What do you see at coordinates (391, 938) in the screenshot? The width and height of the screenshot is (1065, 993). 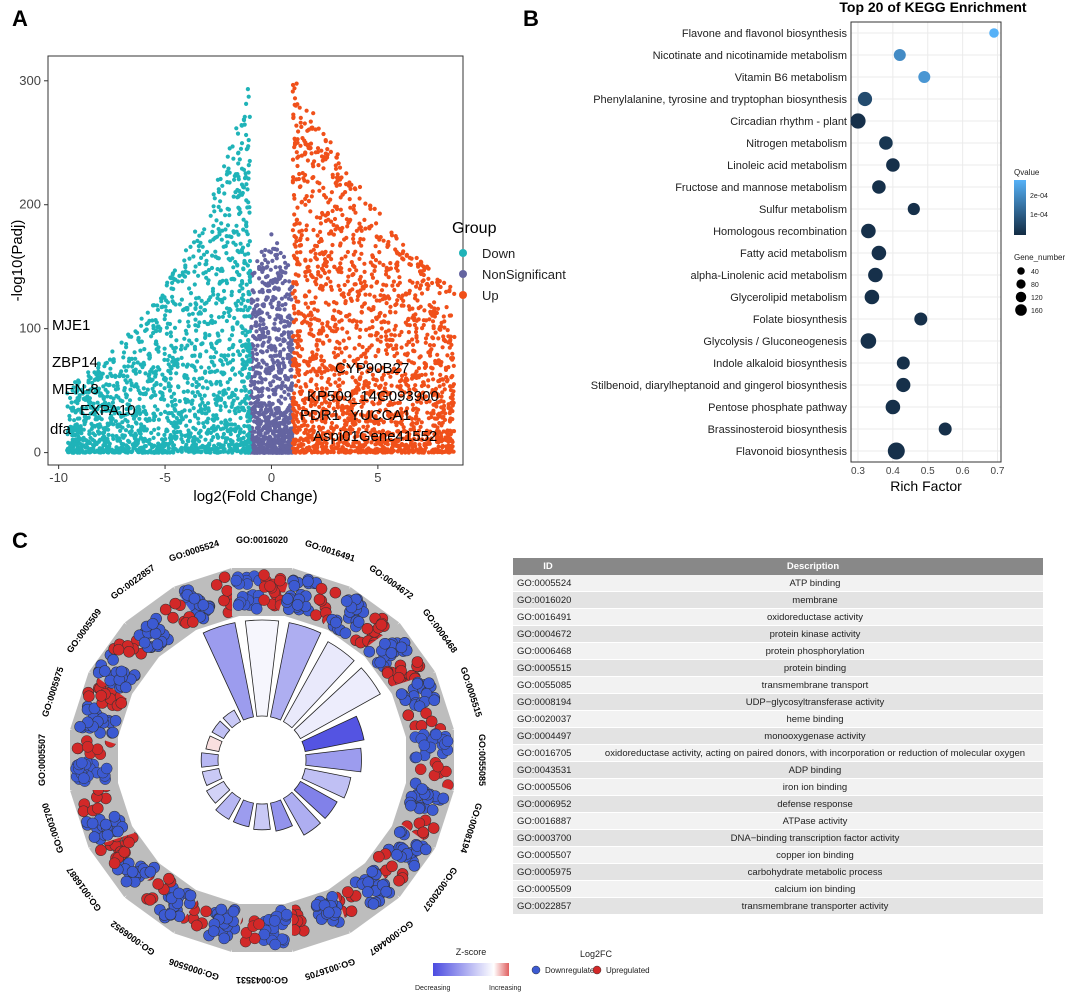 I see `go-term-label: GO:0004497` at bounding box center [391, 938].